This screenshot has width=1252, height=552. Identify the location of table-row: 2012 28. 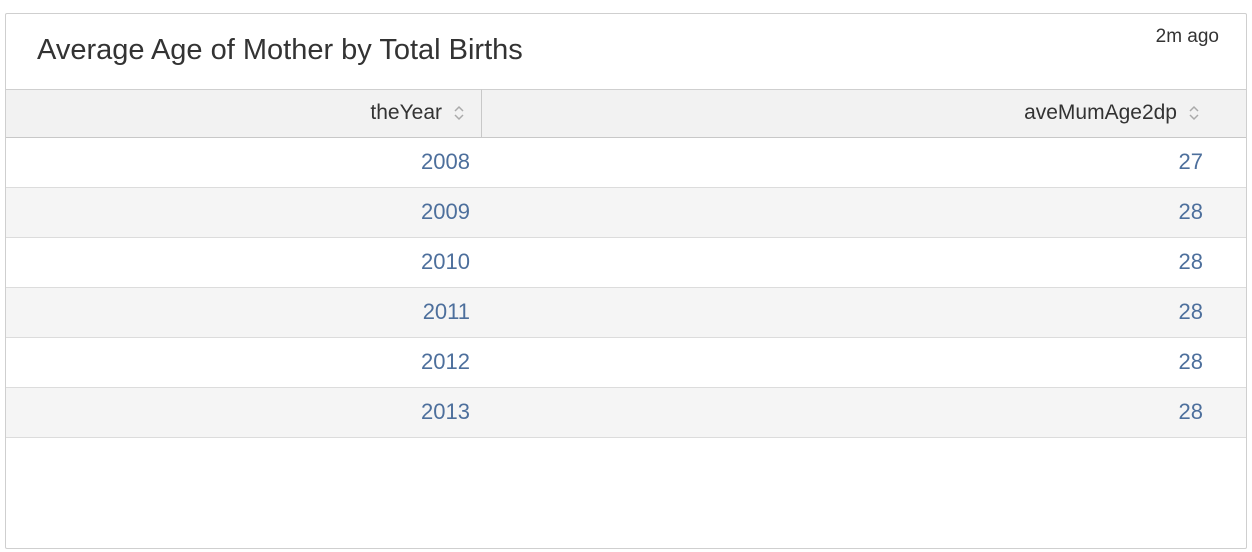
(626, 363).